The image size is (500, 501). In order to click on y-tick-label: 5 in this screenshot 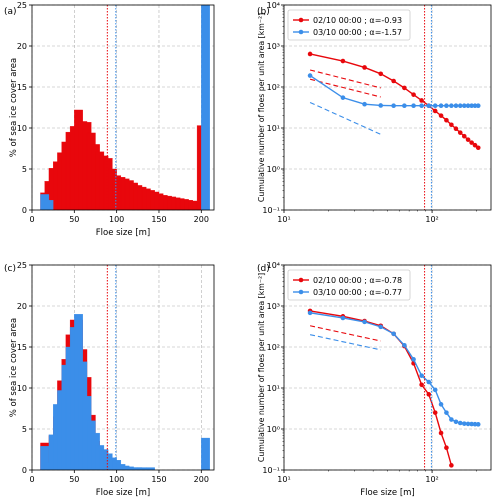, I will do `click(24, 429)`.